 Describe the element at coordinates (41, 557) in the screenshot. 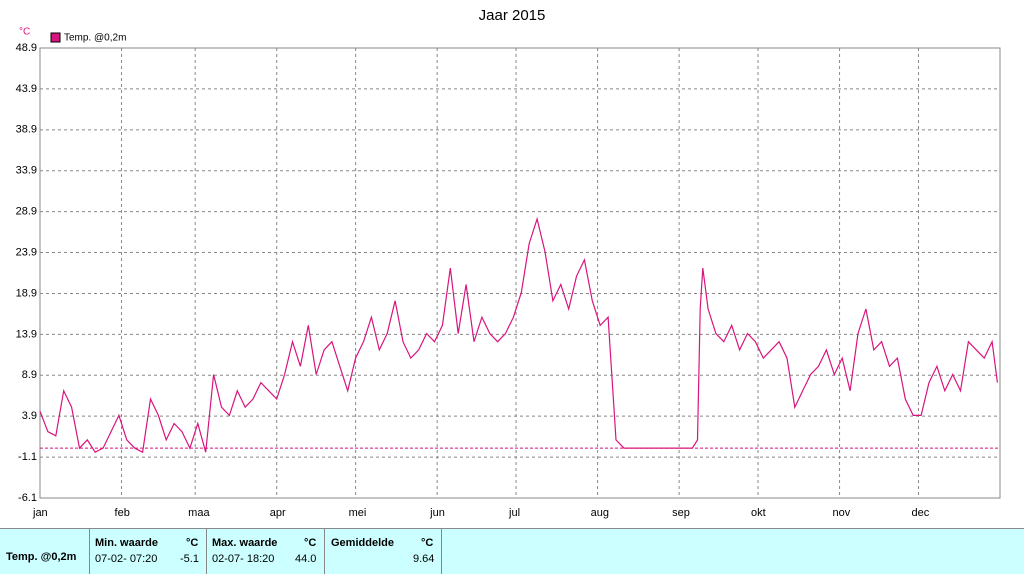

I see `row-label: Temp. @0,2m` at that location.